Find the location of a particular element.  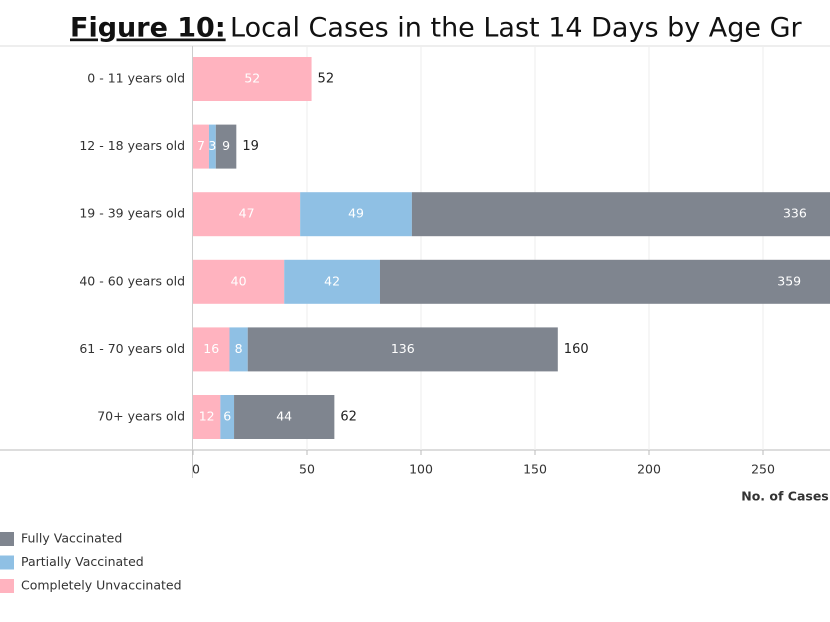

segment-label: 359 is located at coordinates (789, 280).